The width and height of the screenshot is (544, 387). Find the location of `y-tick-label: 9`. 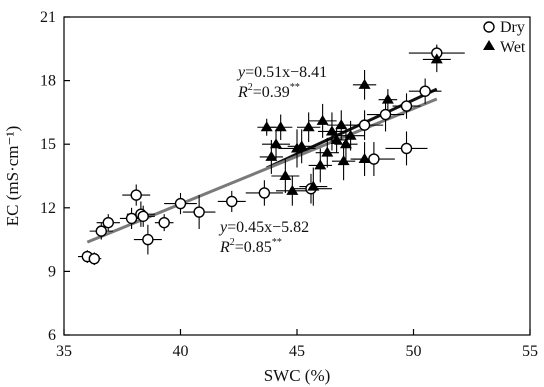

y-tick-label: 9 is located at coordinates (52, 271).